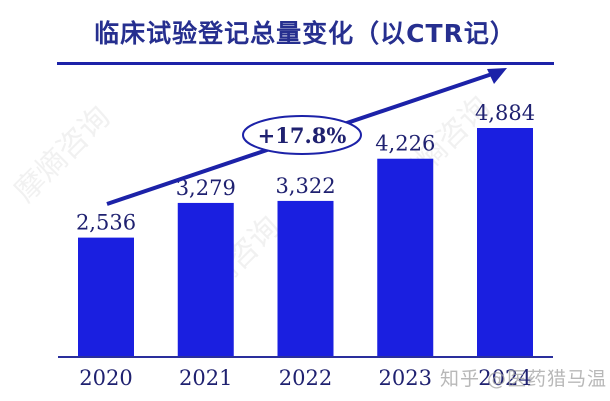 The image size is (610, 401). Describe the element at coordinates (106, 223) in the screenshot. I see `bar-value-label: 2,536` at that location.